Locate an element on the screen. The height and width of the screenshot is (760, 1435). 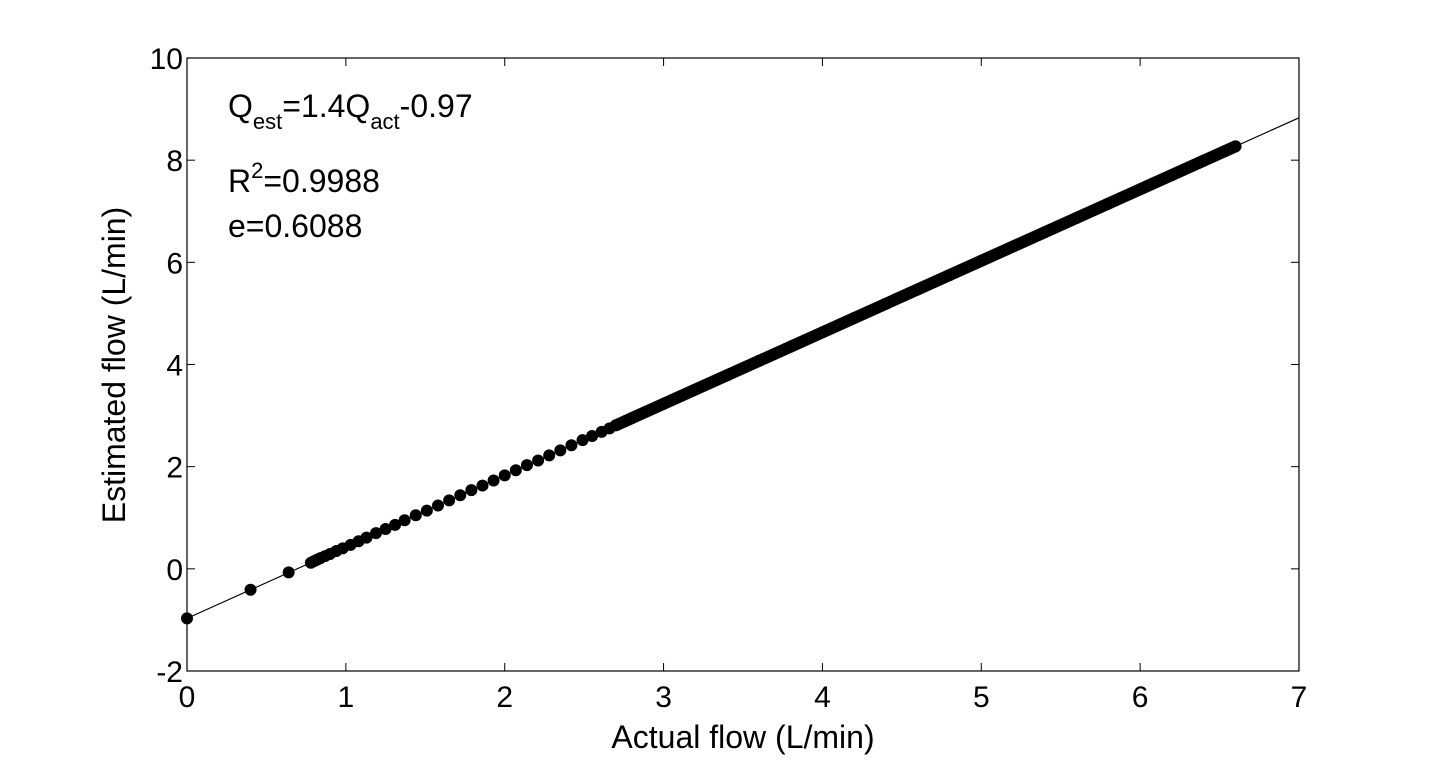
y-tick-label: 4 is located at coordinates (174, 366).